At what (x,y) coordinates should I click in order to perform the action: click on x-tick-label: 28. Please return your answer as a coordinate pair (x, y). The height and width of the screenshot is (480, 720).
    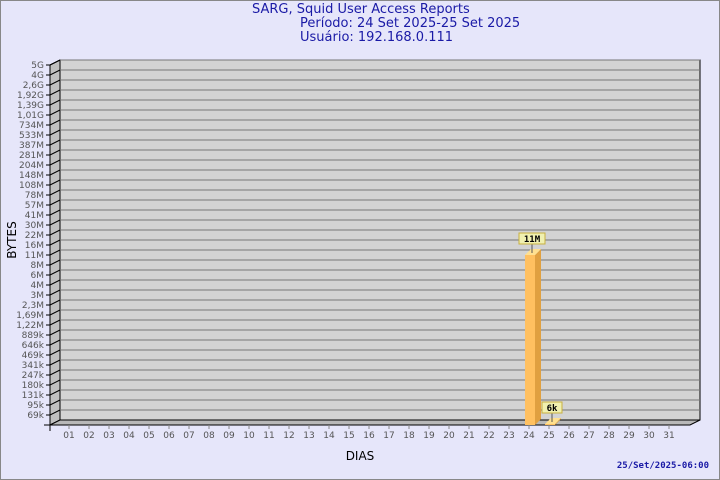
    Looking at the image, I should click on (609, 436).